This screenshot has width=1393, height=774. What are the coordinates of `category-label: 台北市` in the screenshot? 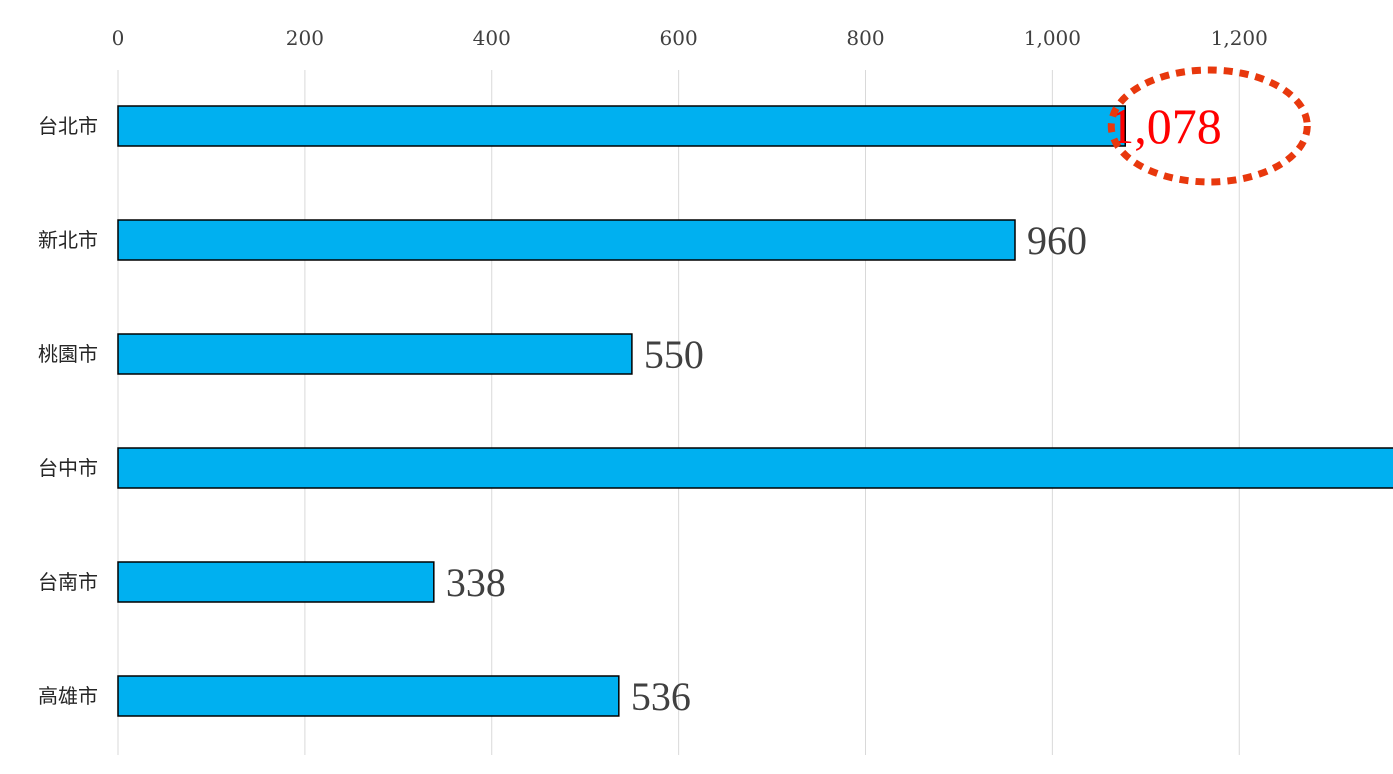 It's located at (68, 126).